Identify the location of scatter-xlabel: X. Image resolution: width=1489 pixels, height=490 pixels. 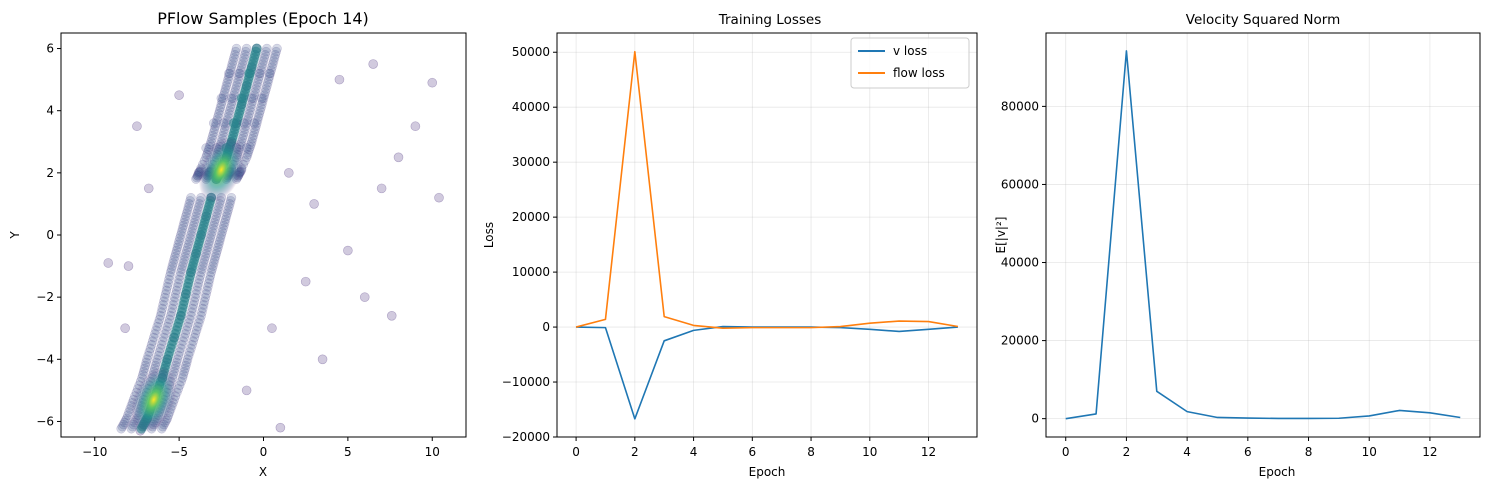
(263, 472).